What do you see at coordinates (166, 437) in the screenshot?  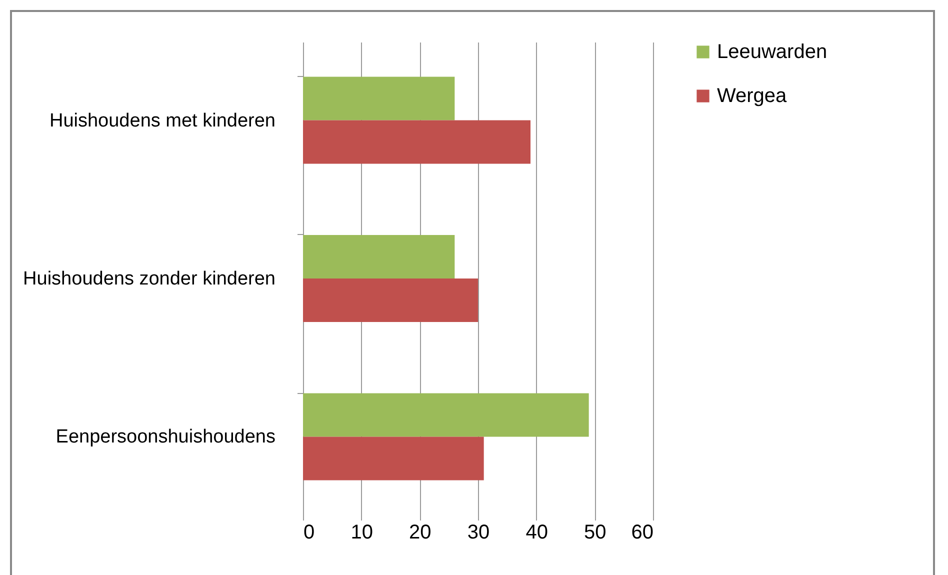 I see `y-tick-label: Eenpersoonshuishoudens` at bounding box center [166, 437].